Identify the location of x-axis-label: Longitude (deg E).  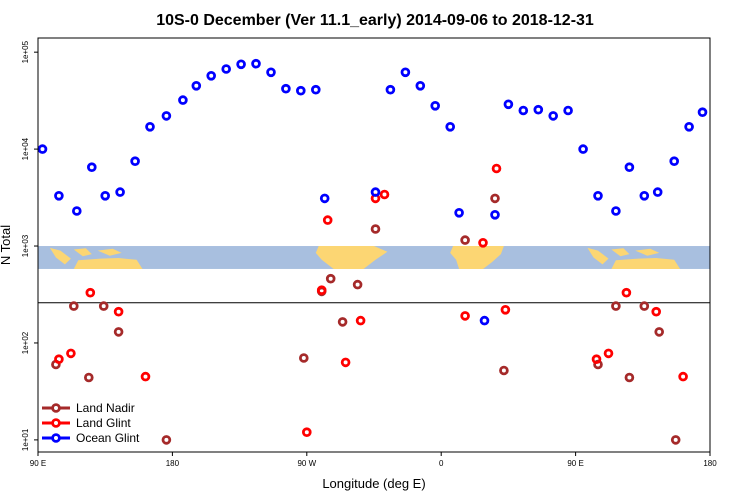
(373, 483).